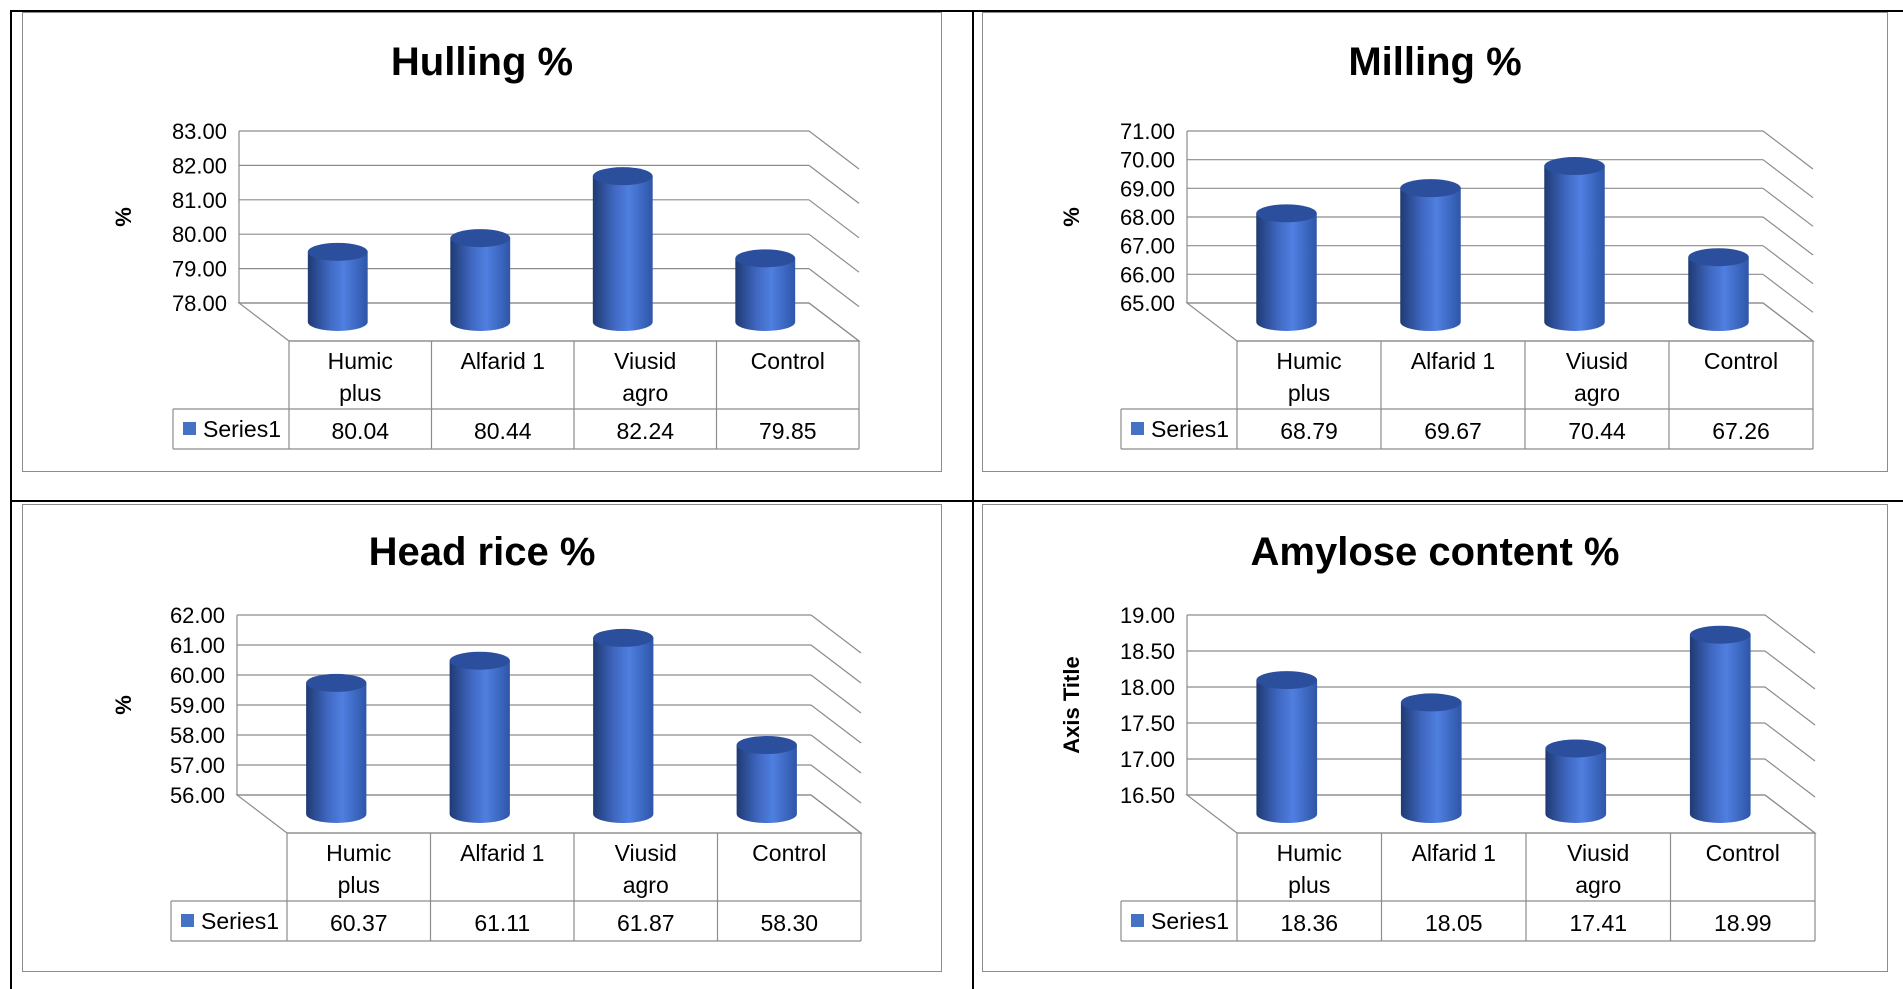 The height and width of the screenshot is (989, 1903). Describe the element at coordinates (199, 131) in the screenshot. I see `y-tick-label: 83.00` at that location.